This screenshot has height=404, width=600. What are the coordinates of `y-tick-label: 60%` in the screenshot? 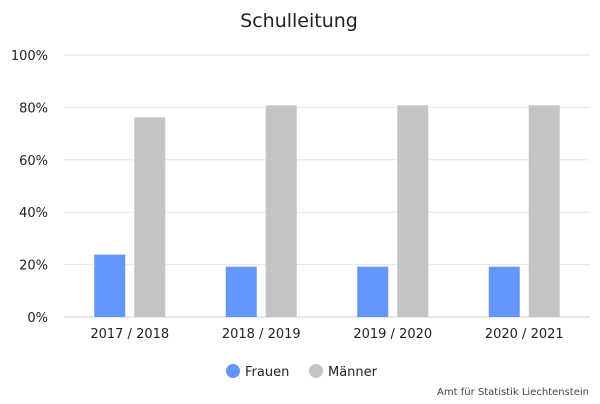 It's located at (33, 161).